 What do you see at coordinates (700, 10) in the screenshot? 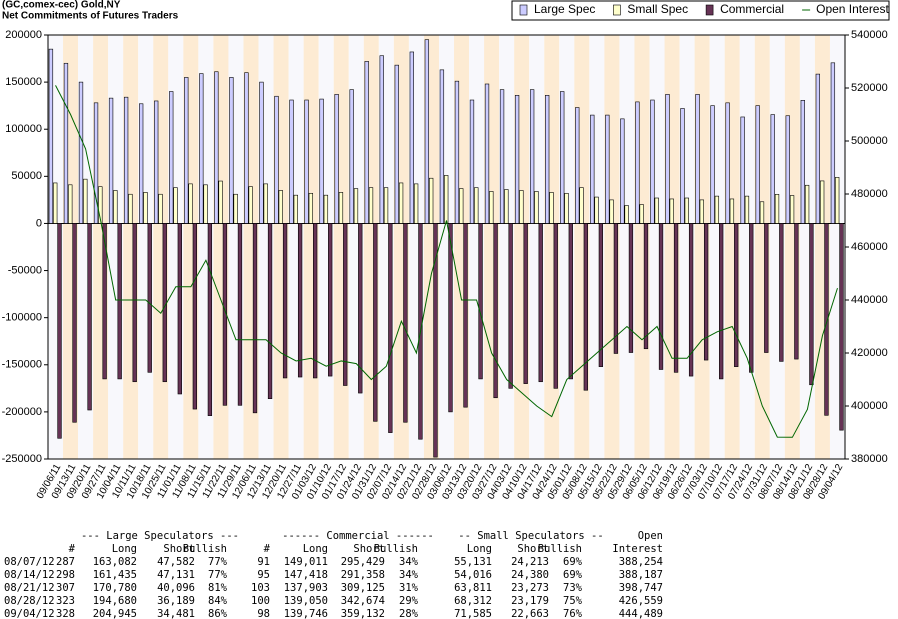
I see `legend-box` at bounding box center [700, 10].